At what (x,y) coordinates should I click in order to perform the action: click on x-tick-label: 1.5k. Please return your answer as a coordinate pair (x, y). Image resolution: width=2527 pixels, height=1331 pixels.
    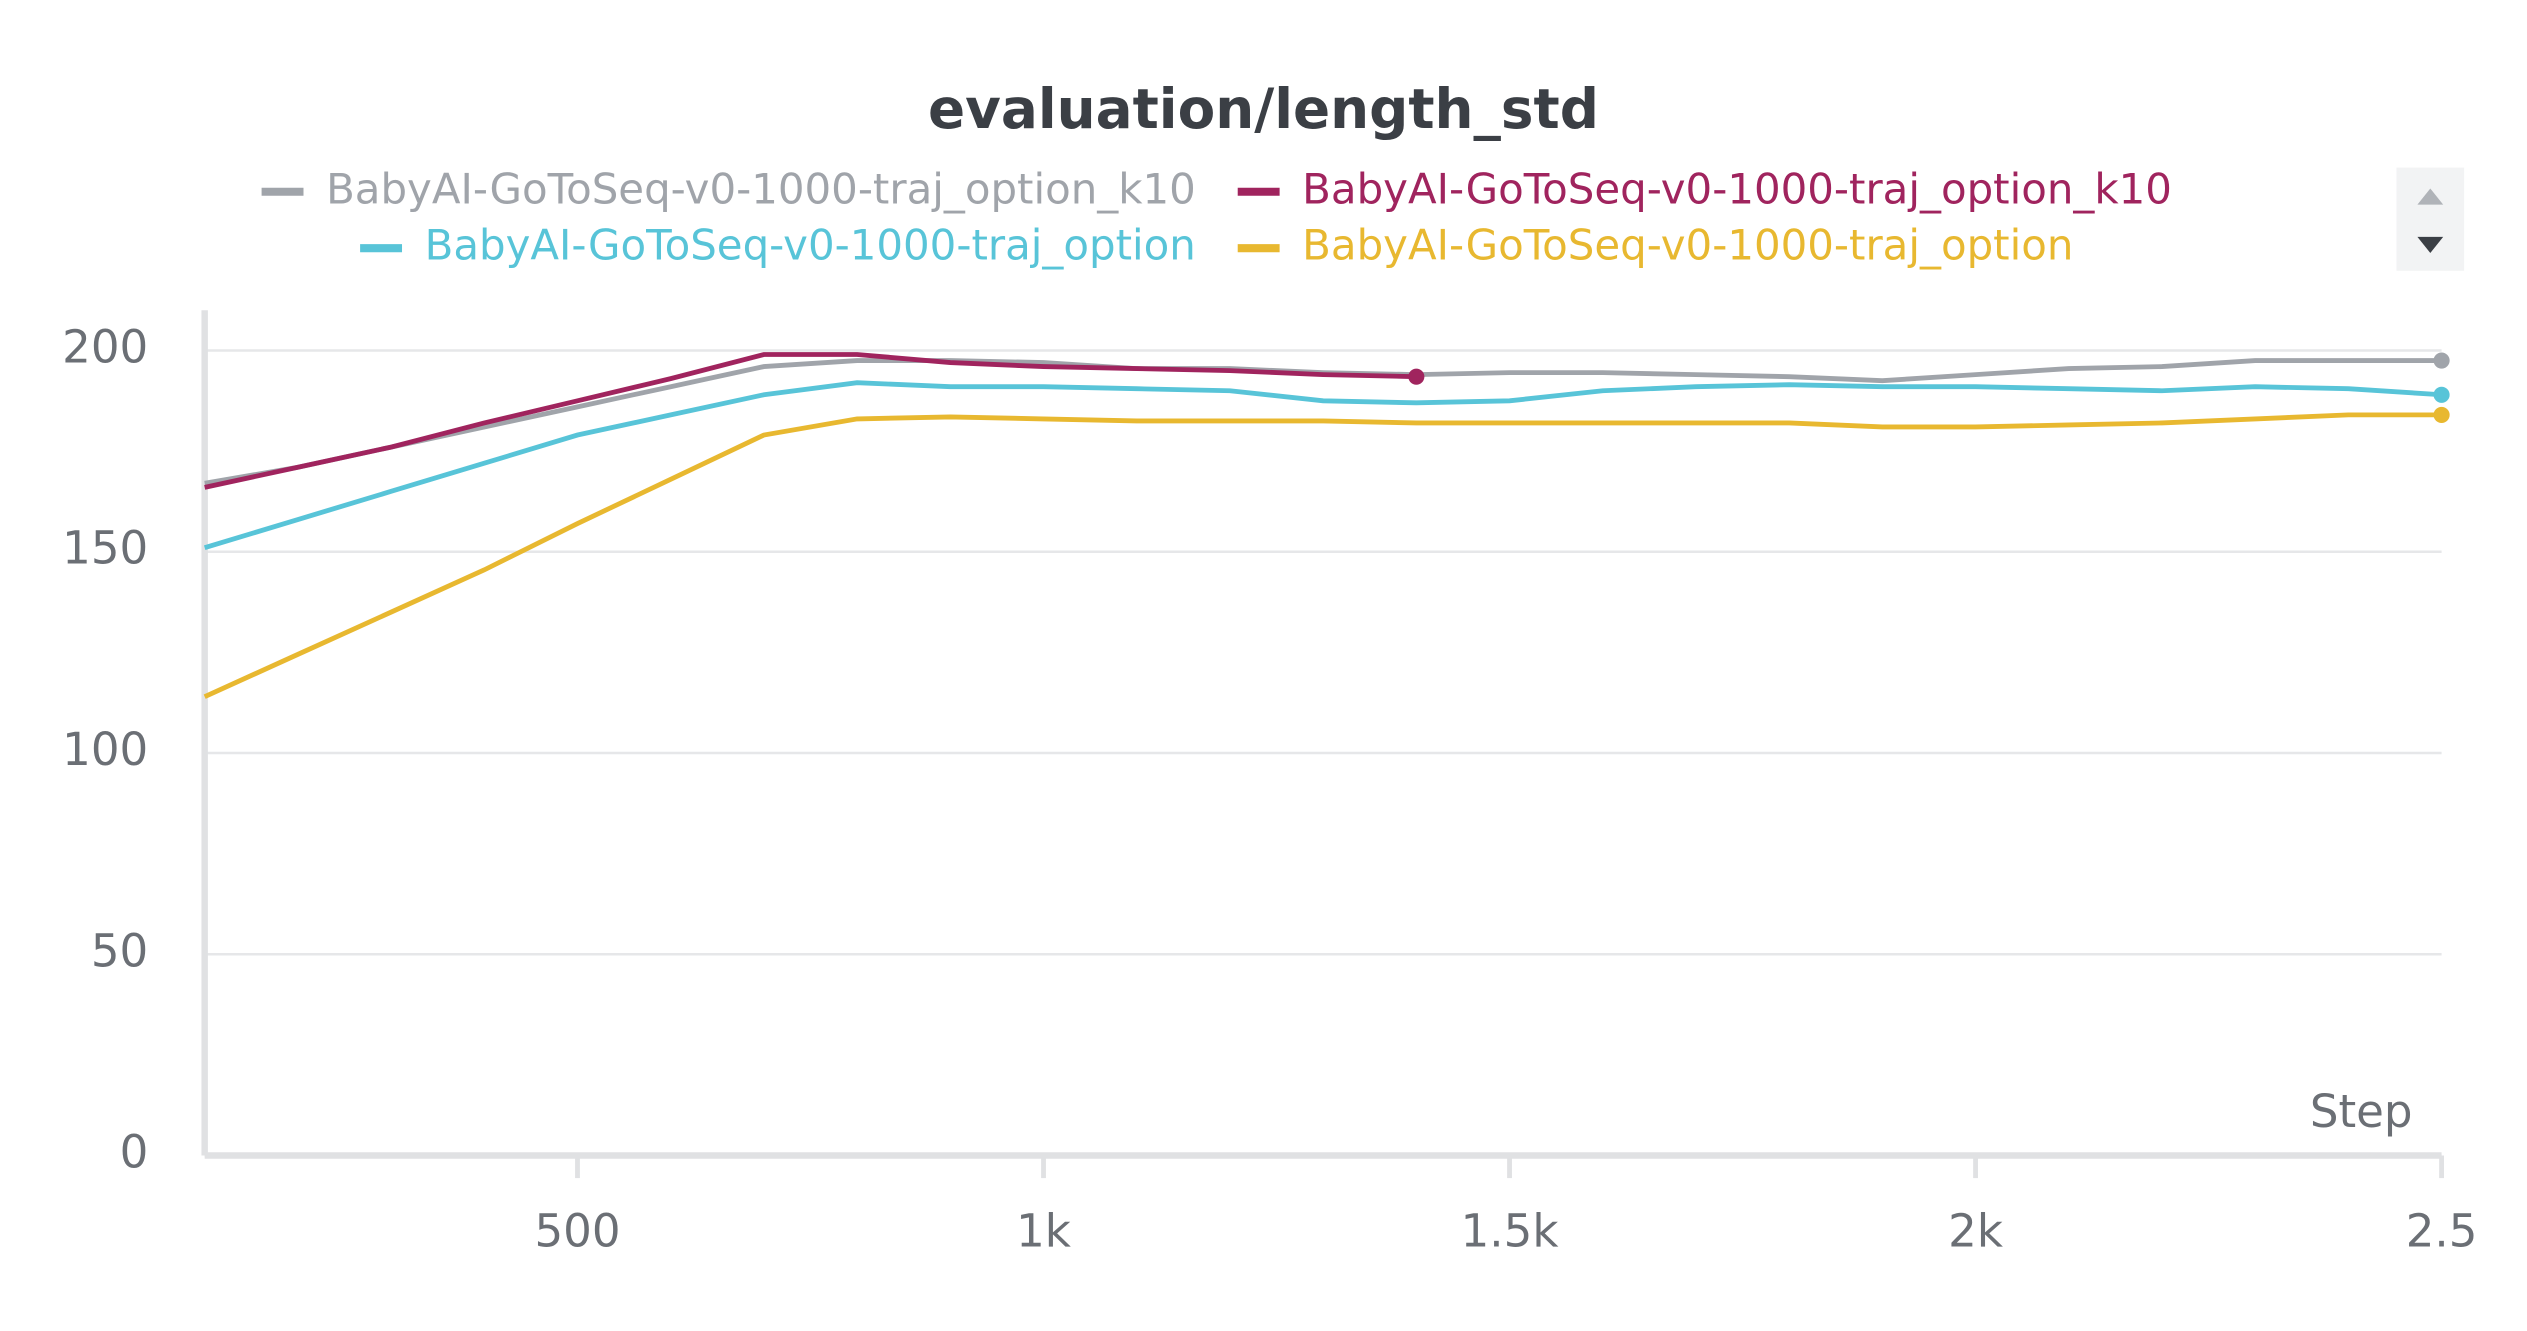
    Looking at the image, I should click on (1510, 1230).